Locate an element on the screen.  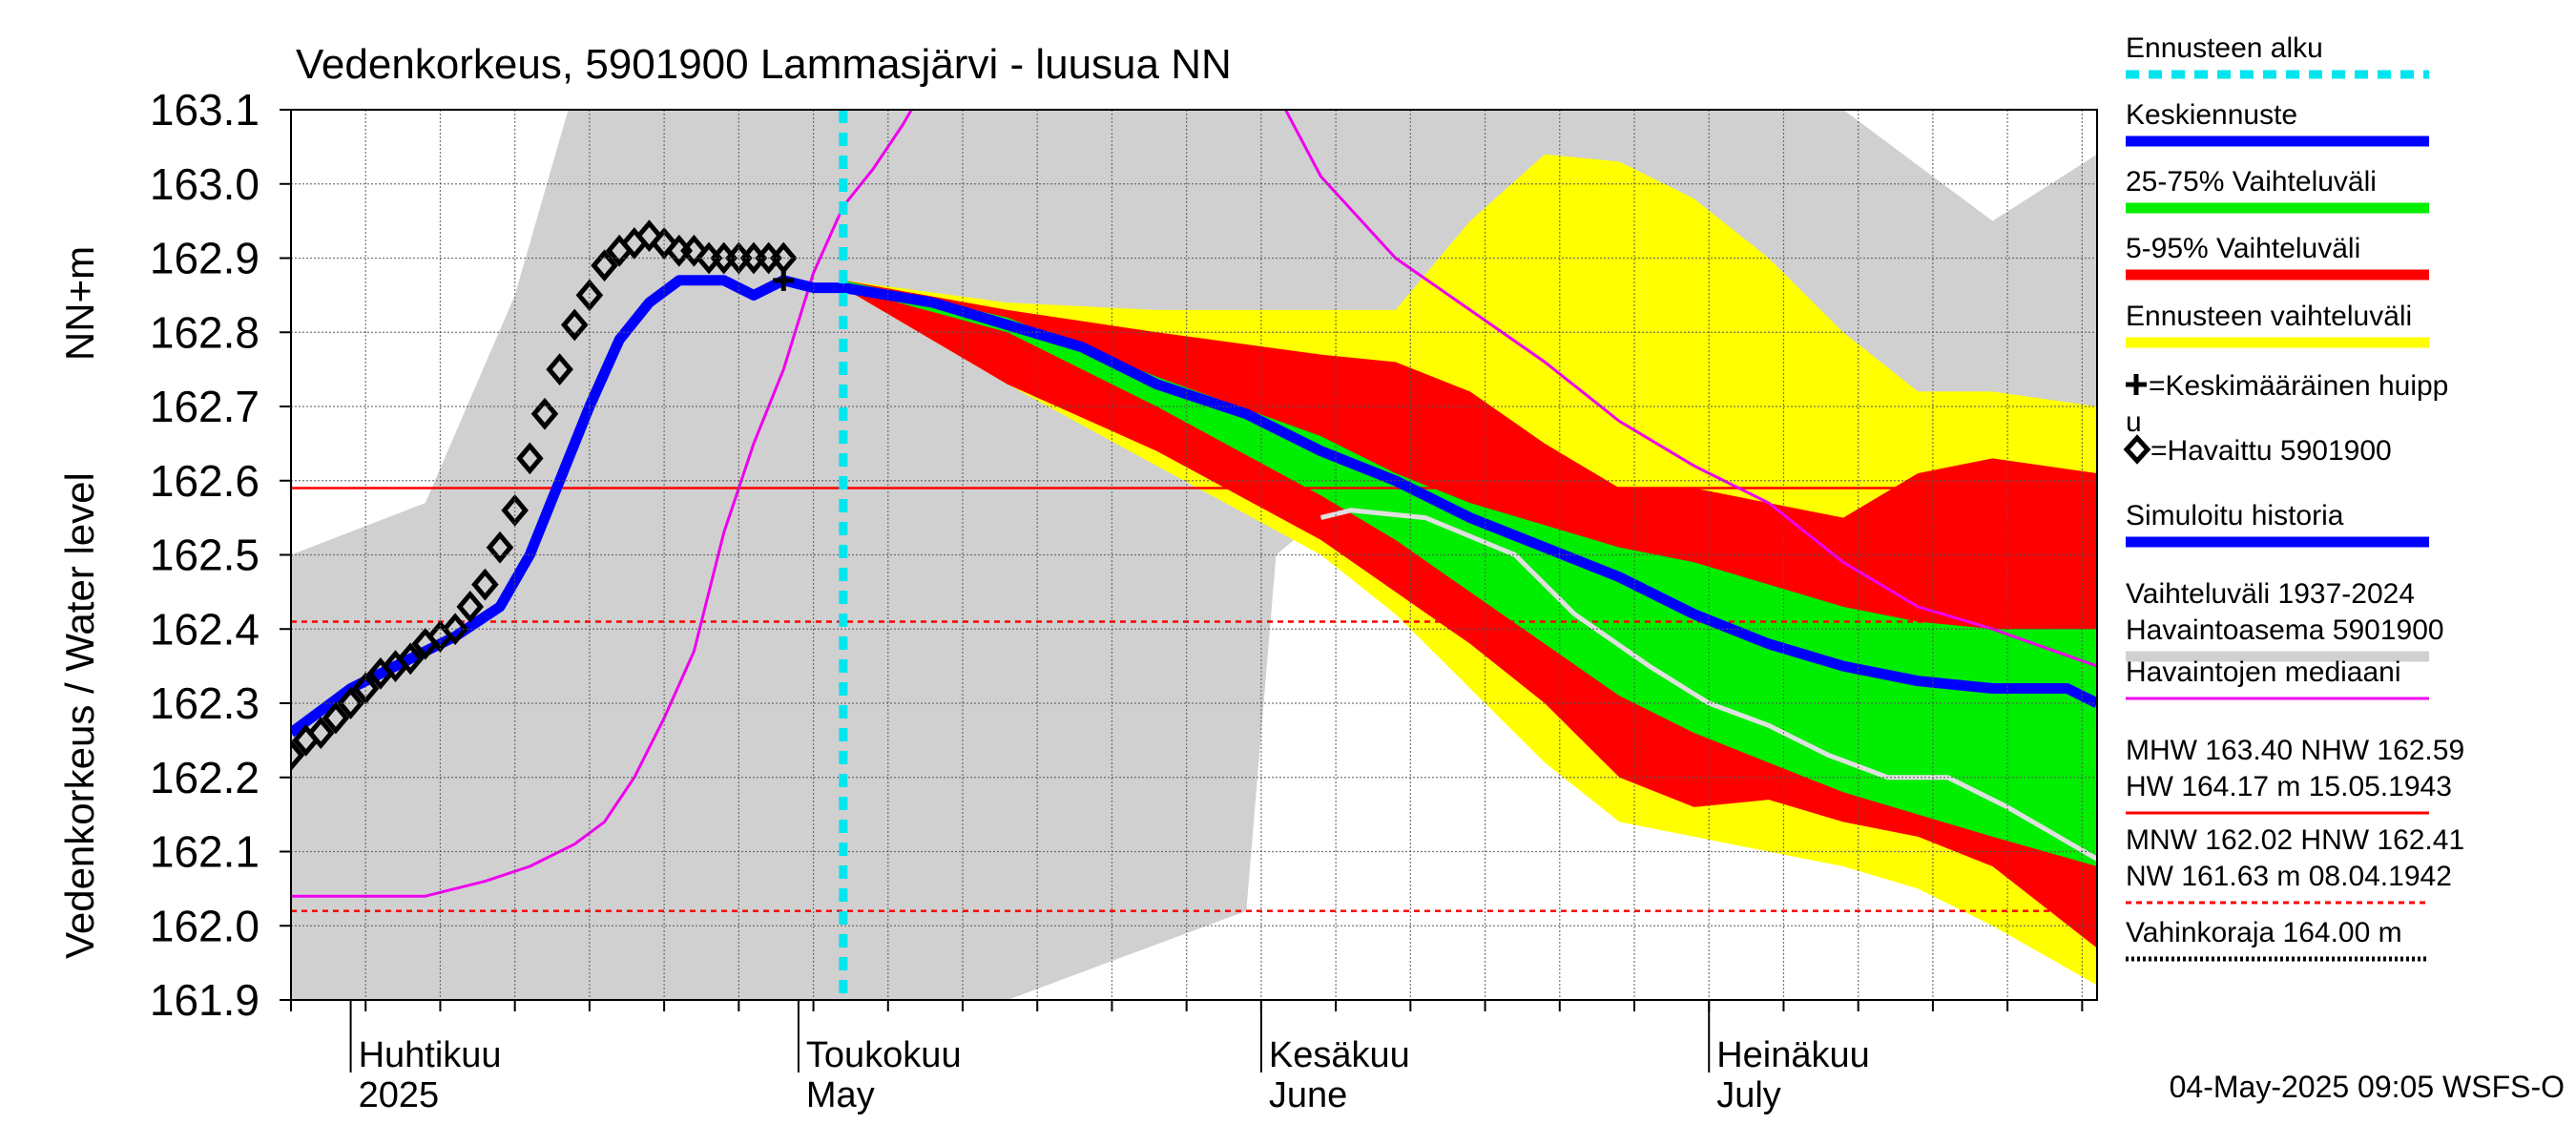
legend-cross-icon is located at coordinates (2136, 384).